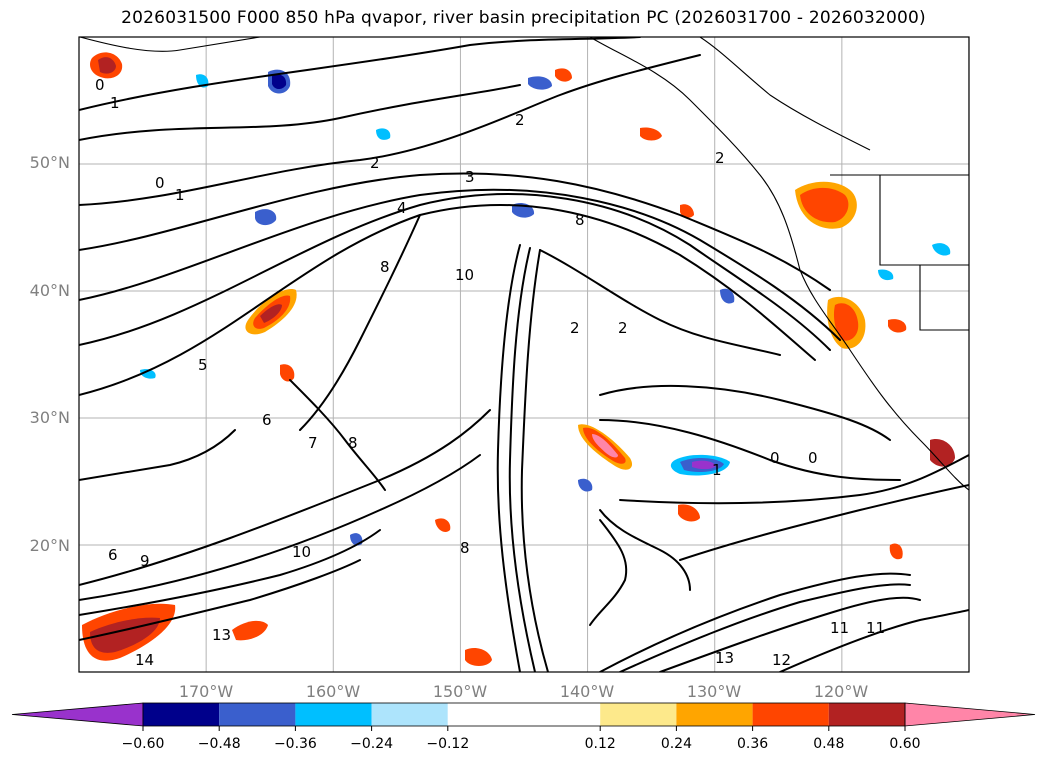 The image size is (1047, 765). Describe the element at coordinates (313, 443) in the screenshot. I see `contour-label: 7` at that location.